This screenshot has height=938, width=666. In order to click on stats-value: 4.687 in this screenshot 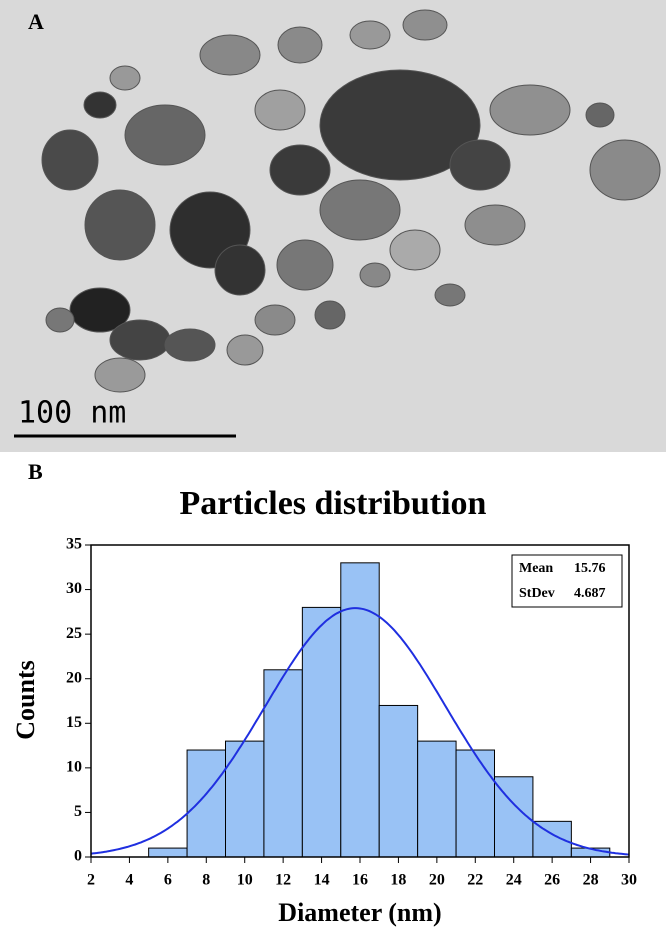, I will do `click(590, 593)`.